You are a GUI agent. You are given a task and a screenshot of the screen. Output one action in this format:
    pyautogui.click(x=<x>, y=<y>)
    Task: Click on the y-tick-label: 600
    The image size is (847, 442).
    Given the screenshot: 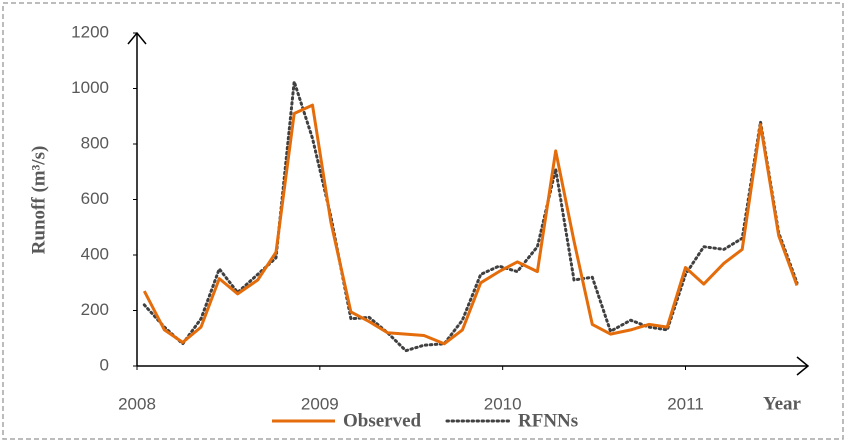 What is the action you would take?
    pyautogui.click(x=95, y=198)
    